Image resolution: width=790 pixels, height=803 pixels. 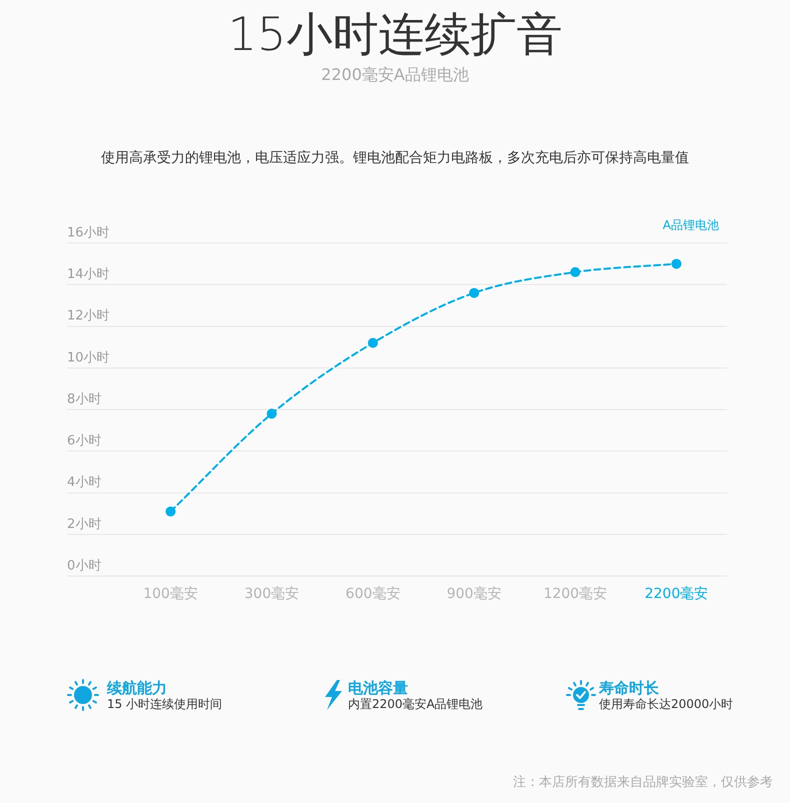 What do you see at coordinates (84, 399) in the screenshot?
I see `y-tick-label: 8小时` at bounding box center [84, 399].